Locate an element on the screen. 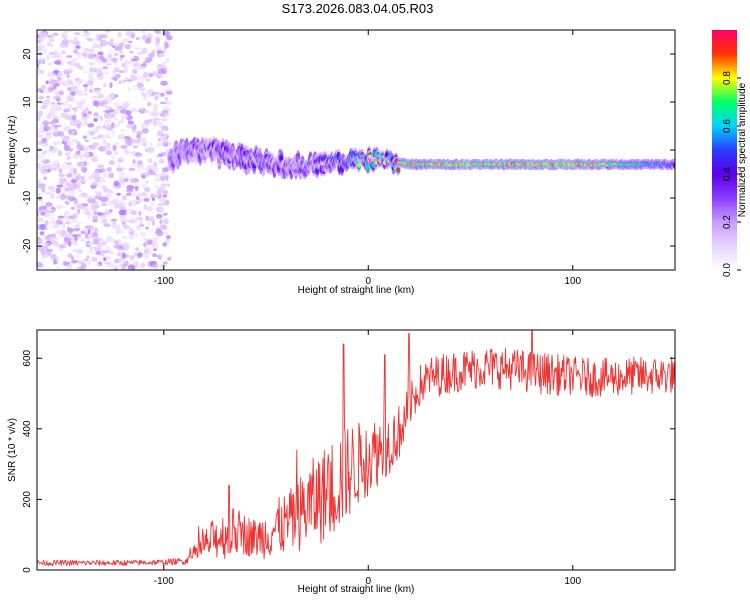 This screenshot has width=750, height=600. colorbar-bar is located at coordinates (724, 150).